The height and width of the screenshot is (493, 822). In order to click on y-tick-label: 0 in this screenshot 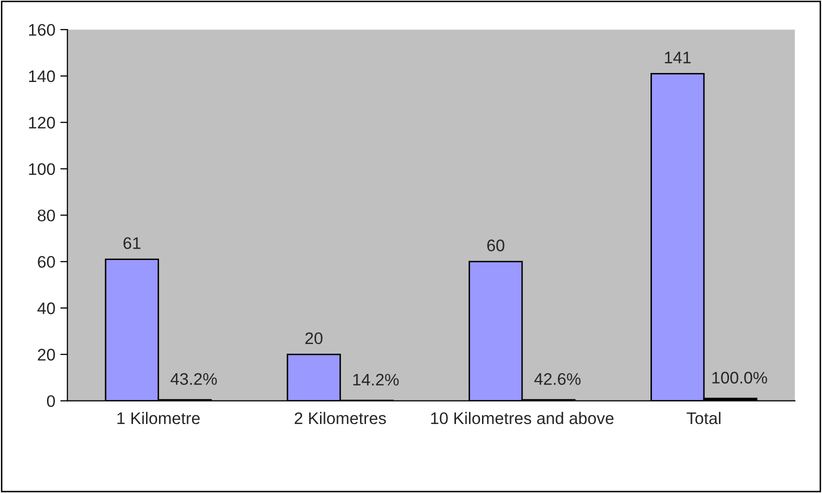, I will do `click(50, 401)`.